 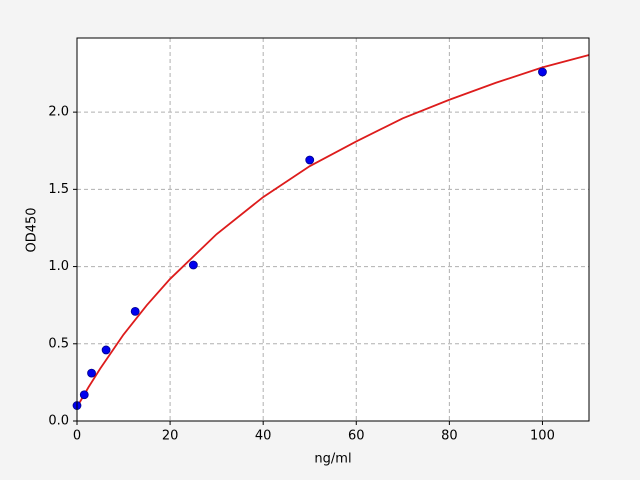 What do you see at coordinates (542, 436) in the screenshot?
I see `x-tick-label: 100` at bounding box center [542, 436].